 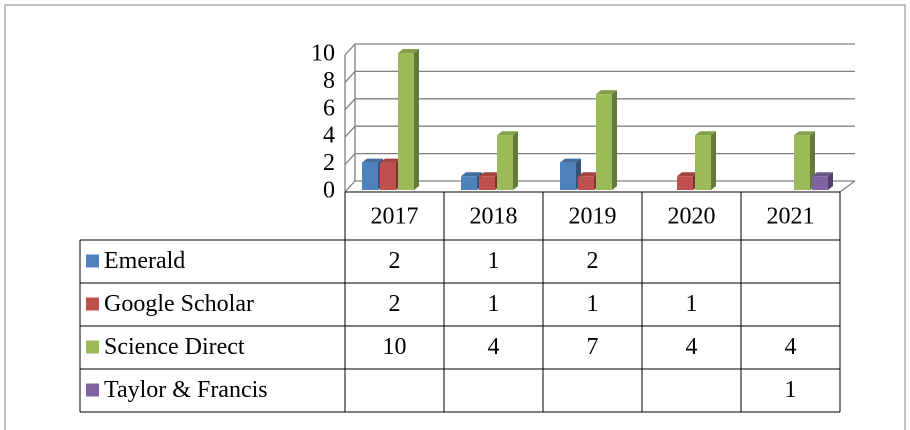 What do you see at coordinates (174, 347) in the screenshot?
I see `legend-label: Science Direct` at bounding box center [174, 347].